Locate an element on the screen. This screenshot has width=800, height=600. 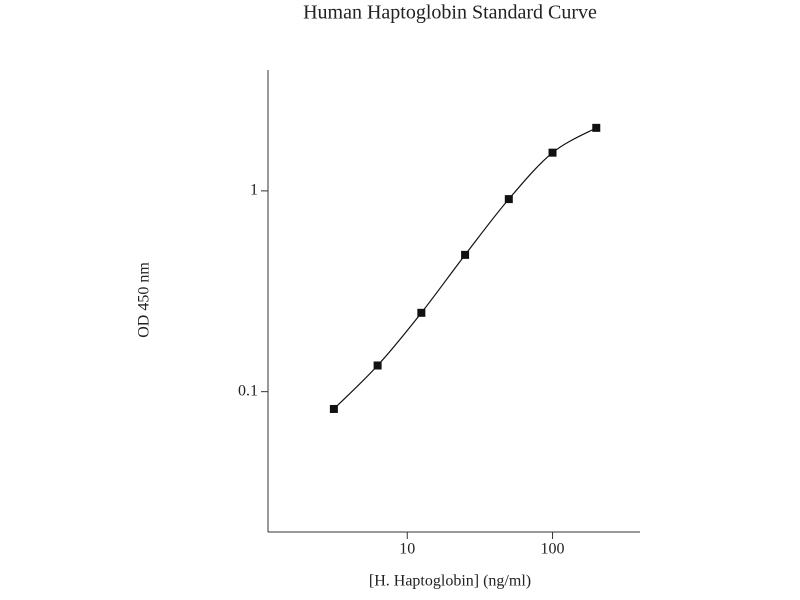
y-axis-label: OD 450 nm is located at coordinates (144, 300).